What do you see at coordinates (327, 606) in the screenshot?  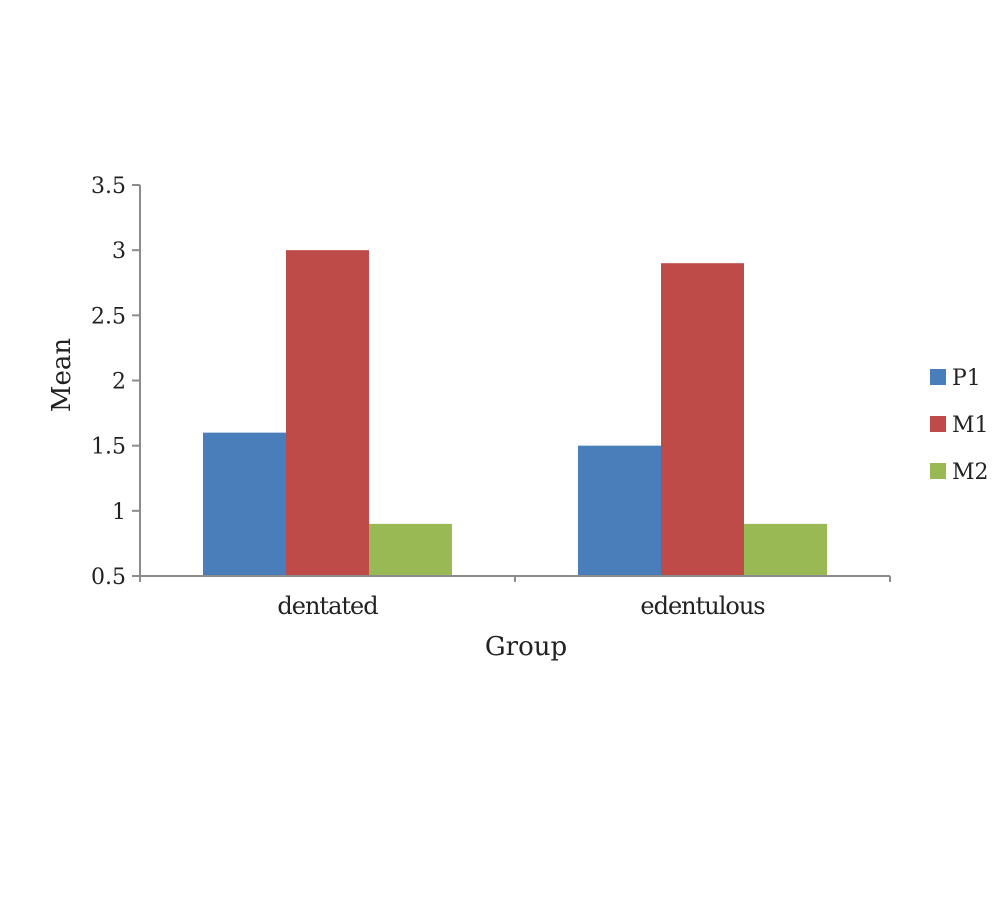 I see `x-tick-label: dentated` at bounding box center [327, 606].